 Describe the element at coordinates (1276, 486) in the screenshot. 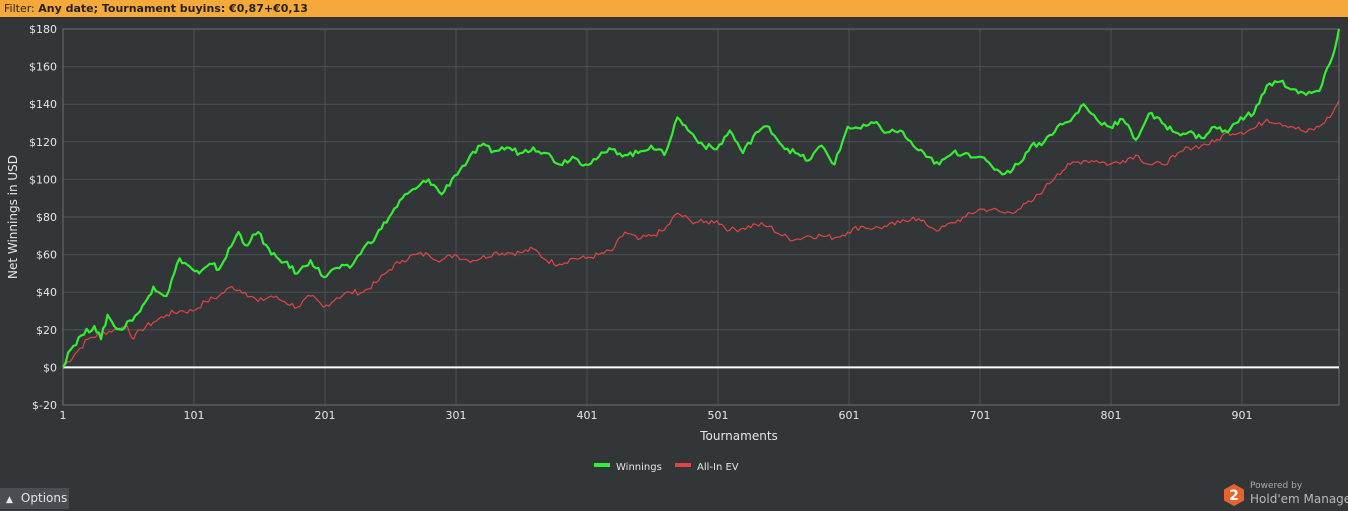

I see `powered-by-text: Powered by` at that location.